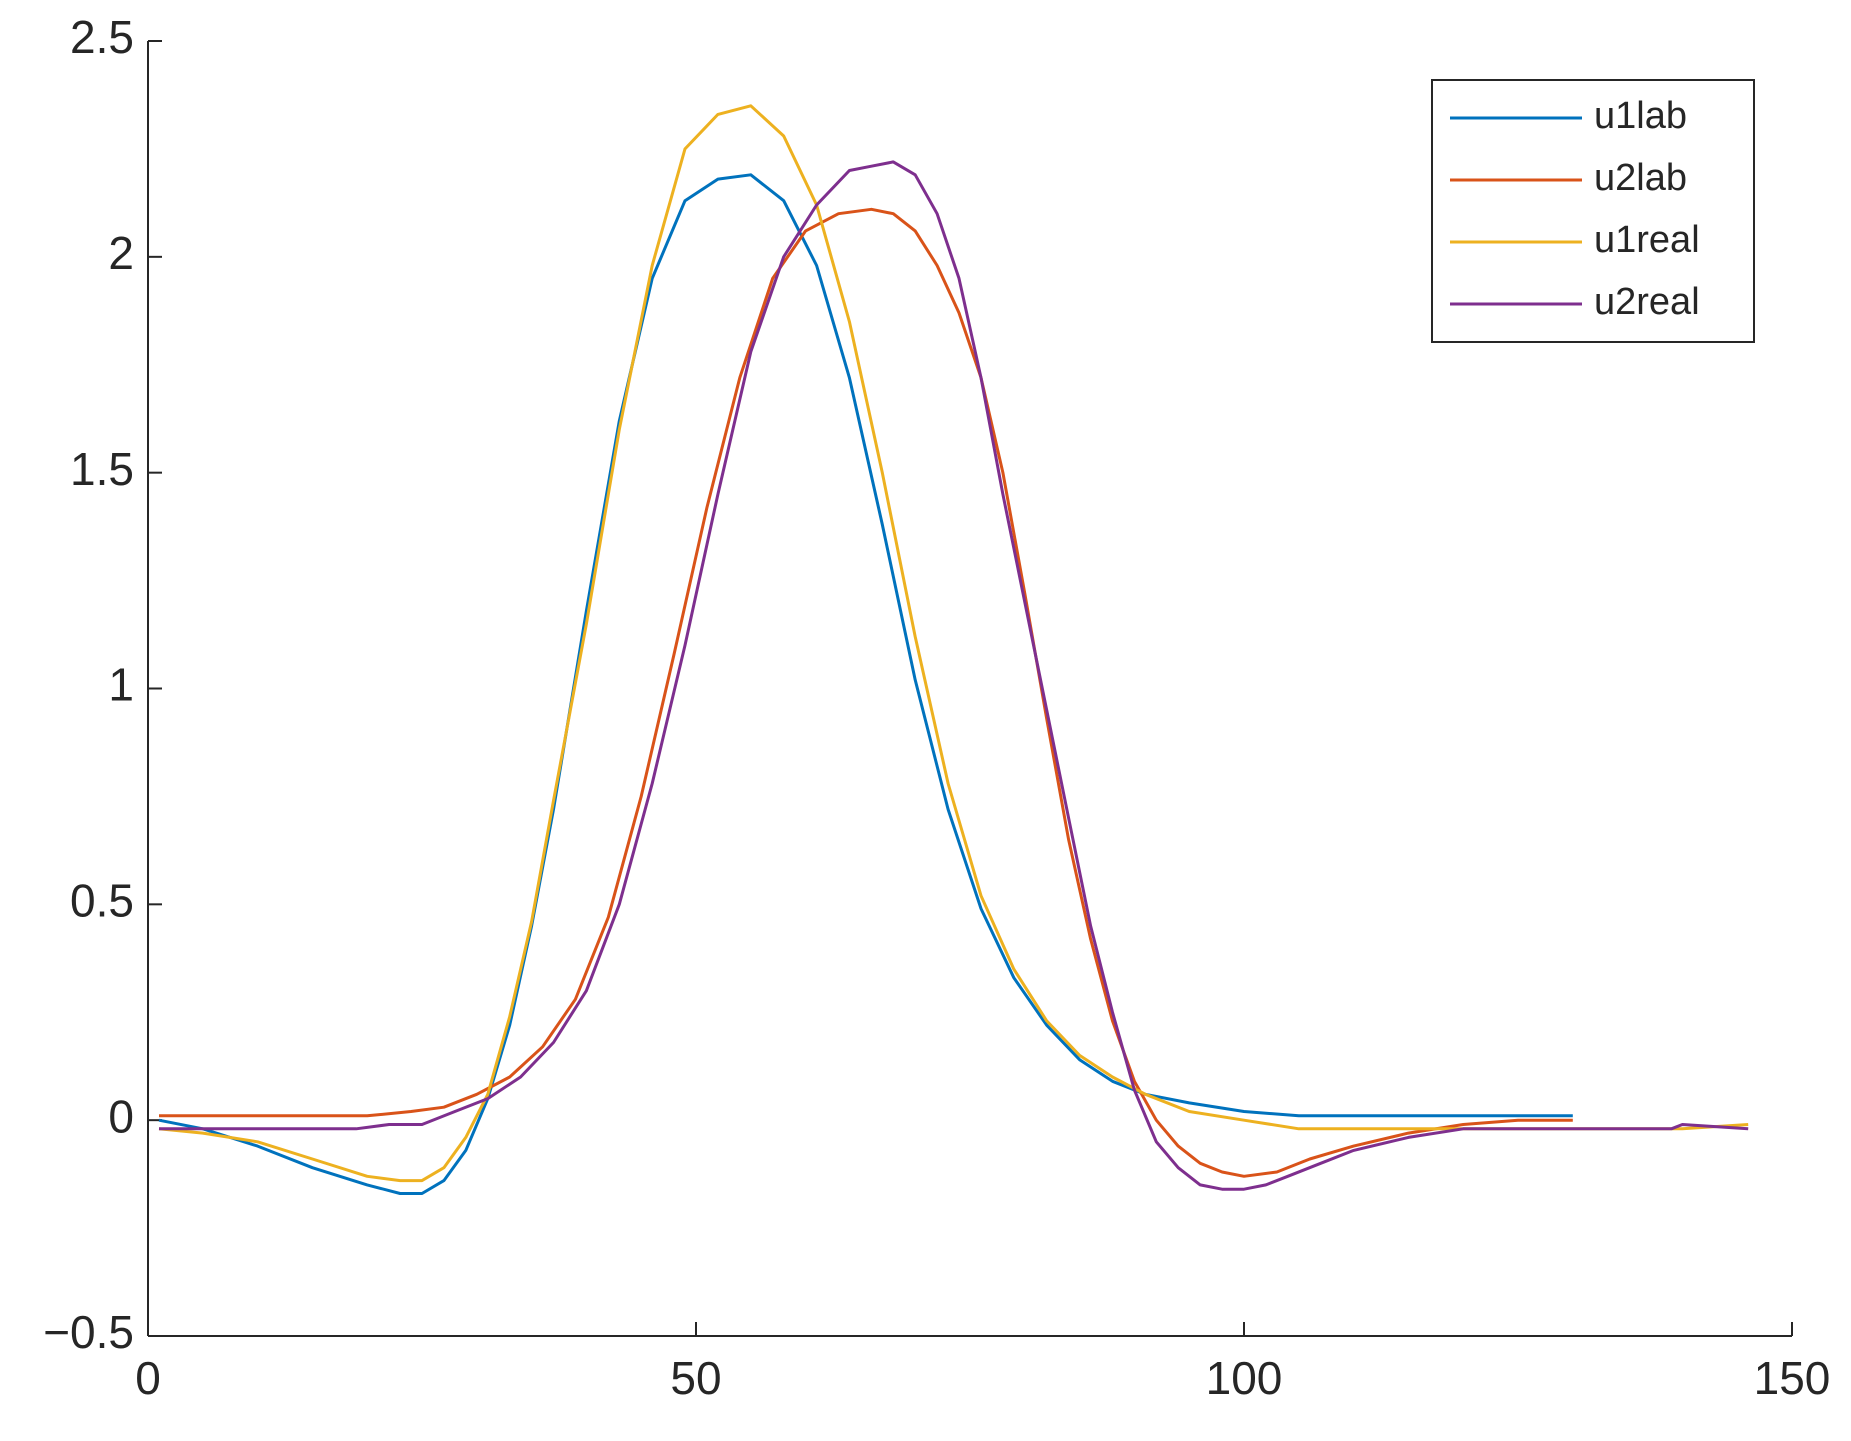 This screenshot has height=1441, width=1851. Describe the element at coordinates (102, 900) in the screenshot. I see `y-tick-label: 0.5` at that location.